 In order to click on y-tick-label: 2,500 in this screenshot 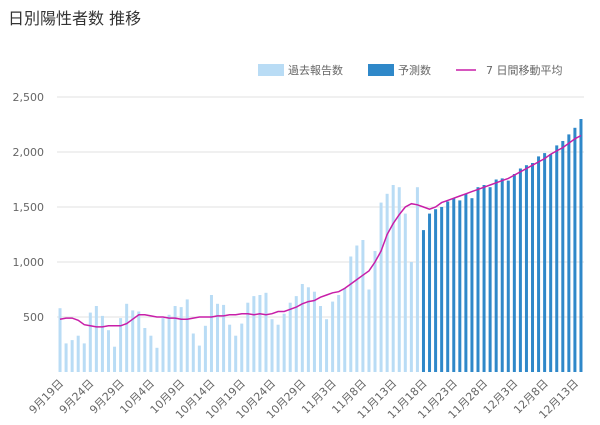, I will do `click(29, 97)`.